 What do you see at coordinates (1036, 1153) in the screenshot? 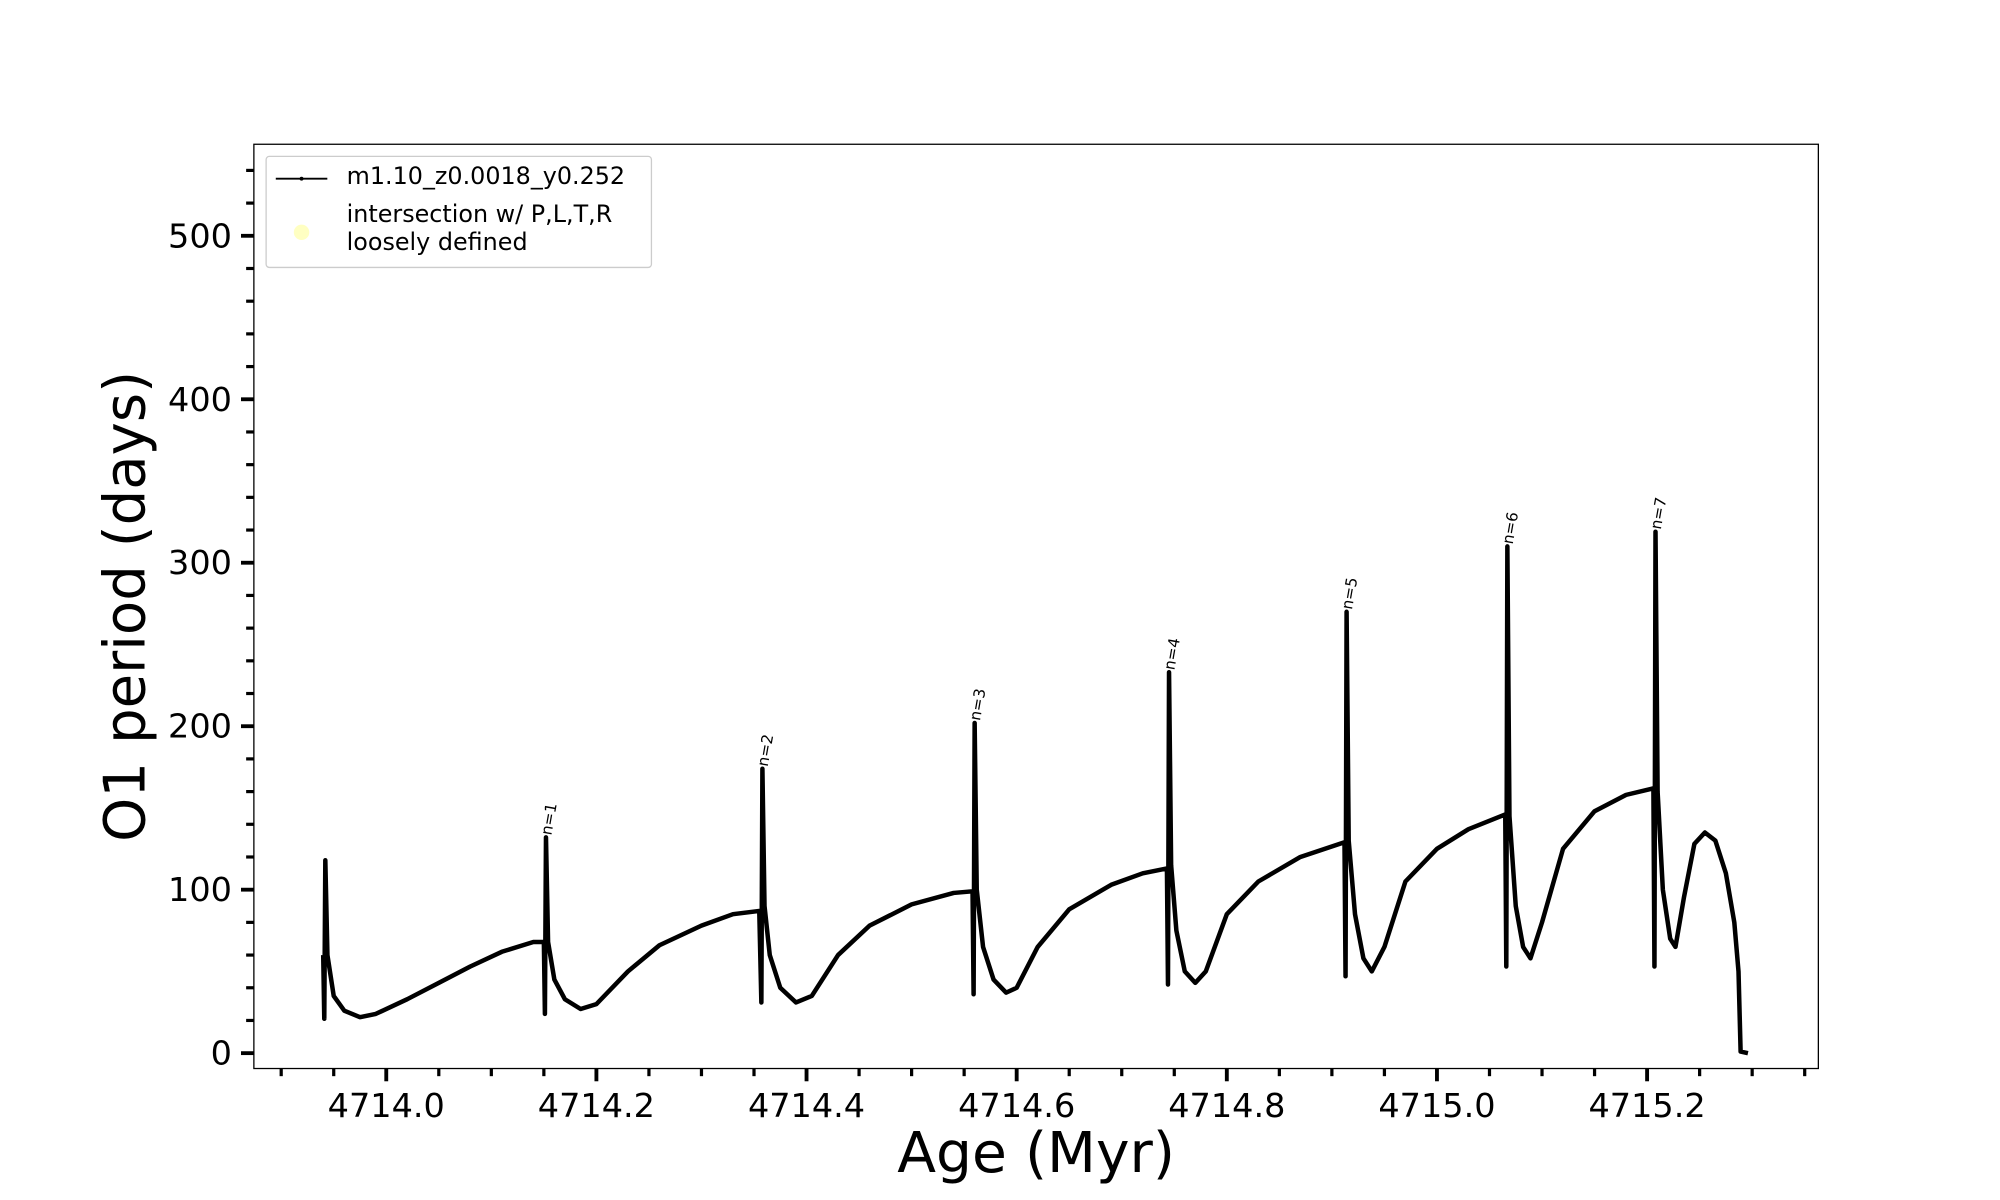
I see `x-axis-label: Age (Myr)` at bounding box center [1036, 1153].